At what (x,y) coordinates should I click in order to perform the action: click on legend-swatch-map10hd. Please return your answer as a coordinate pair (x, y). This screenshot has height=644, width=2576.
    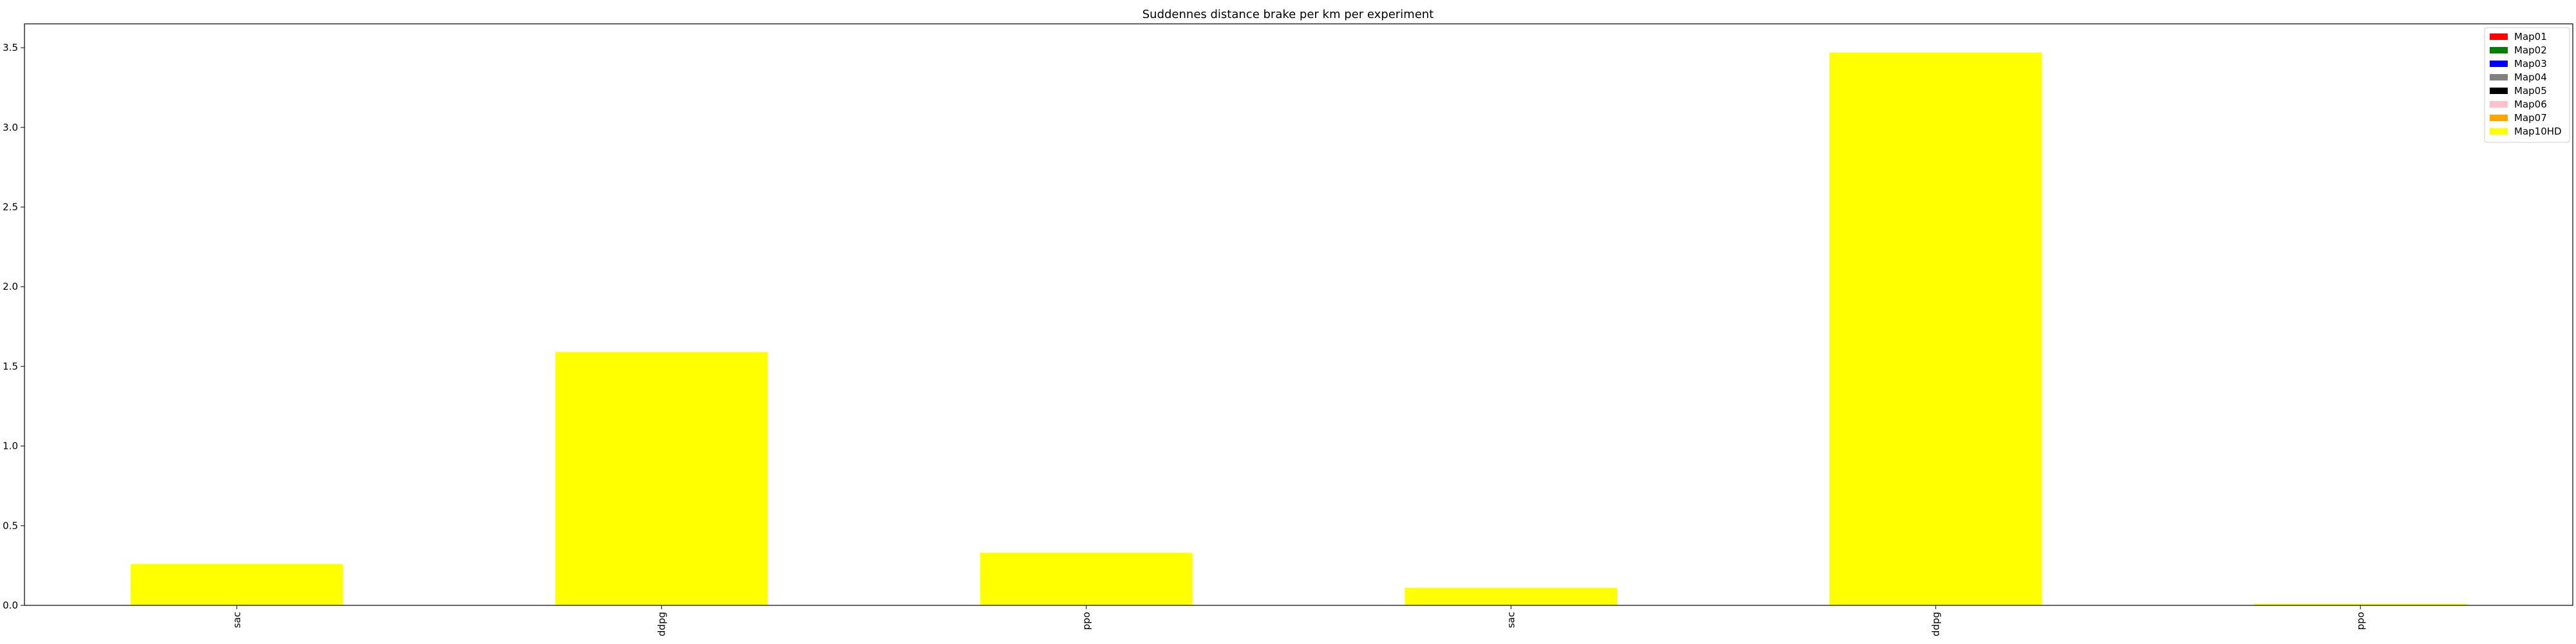
    Looking at the image, I should click on (2499, 131).